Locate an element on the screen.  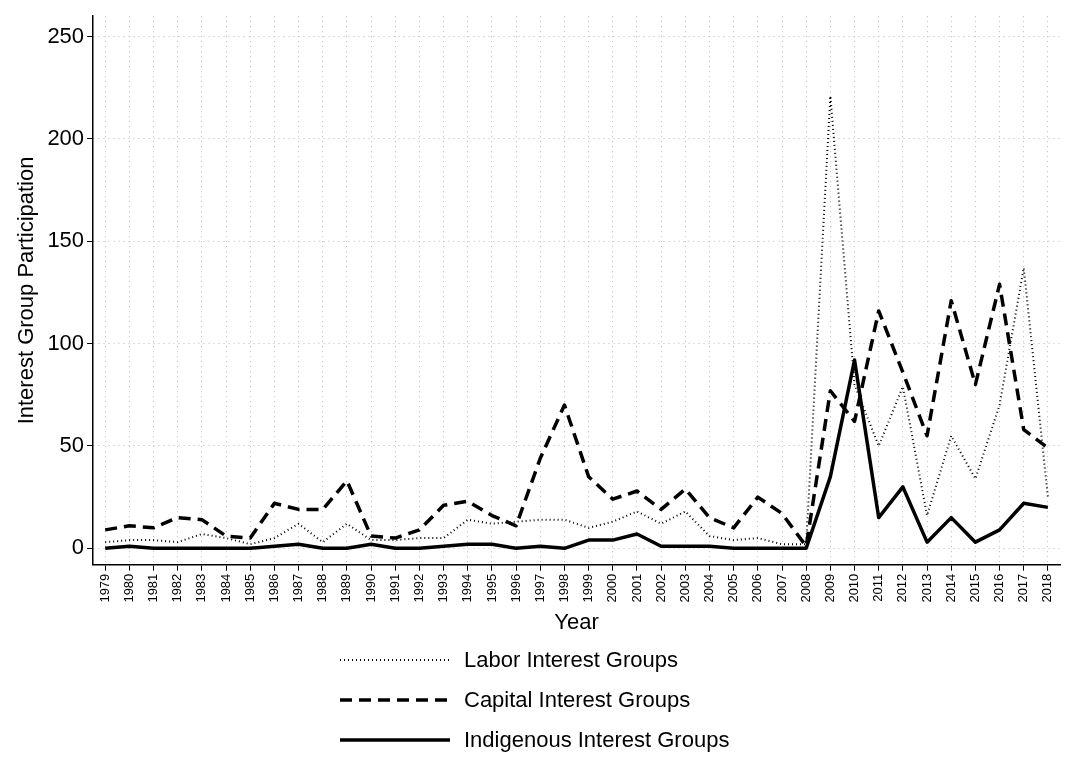
y-tick-label: 150 is located at coordinates (66, 240).